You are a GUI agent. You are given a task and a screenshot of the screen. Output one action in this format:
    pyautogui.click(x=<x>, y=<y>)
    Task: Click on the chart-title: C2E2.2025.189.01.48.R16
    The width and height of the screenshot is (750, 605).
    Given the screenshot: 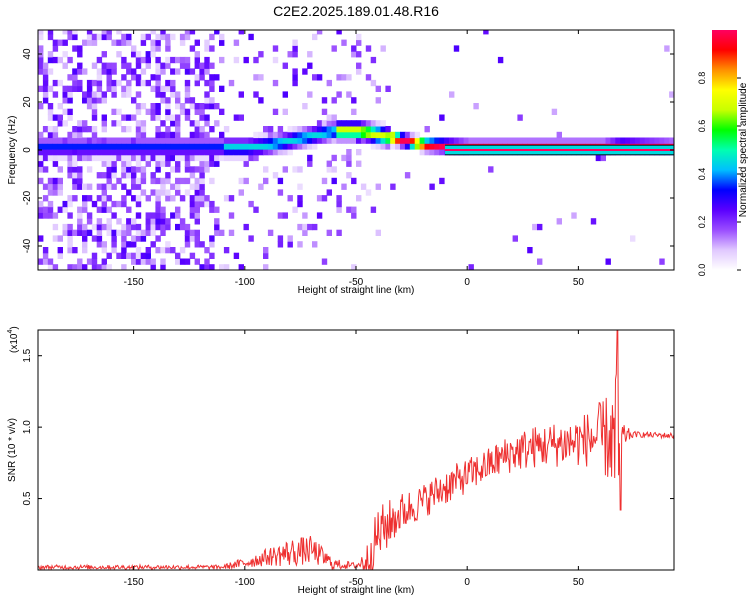 What is the action you would take?
    pyautogui.click(x=356, y=11)
    